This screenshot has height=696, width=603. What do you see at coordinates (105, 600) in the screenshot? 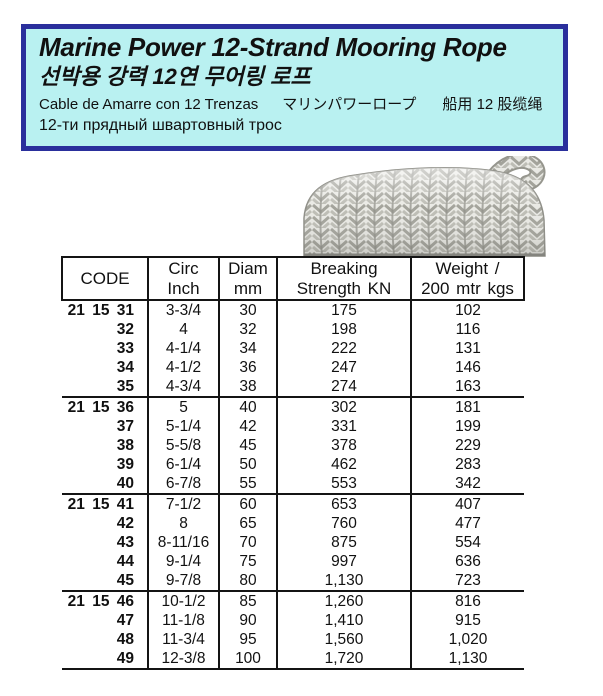
I see `code-cell: 21 15 46` at bounding box center [105, 600].